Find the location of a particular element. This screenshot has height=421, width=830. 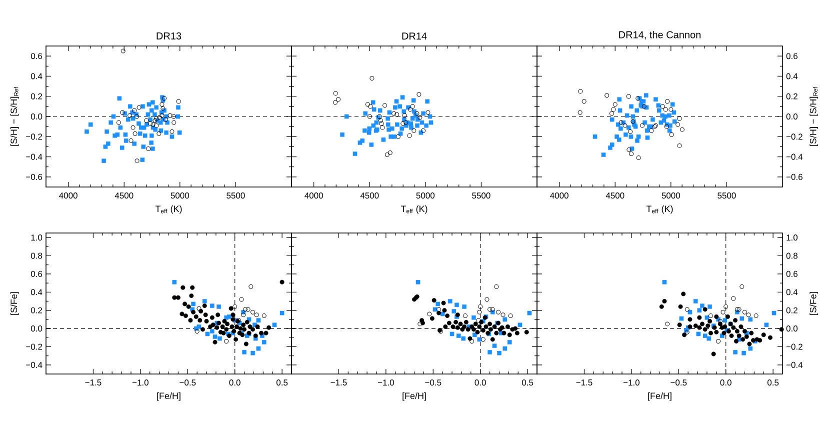

chart-title: DR14 is located at coordinates (414, 36).